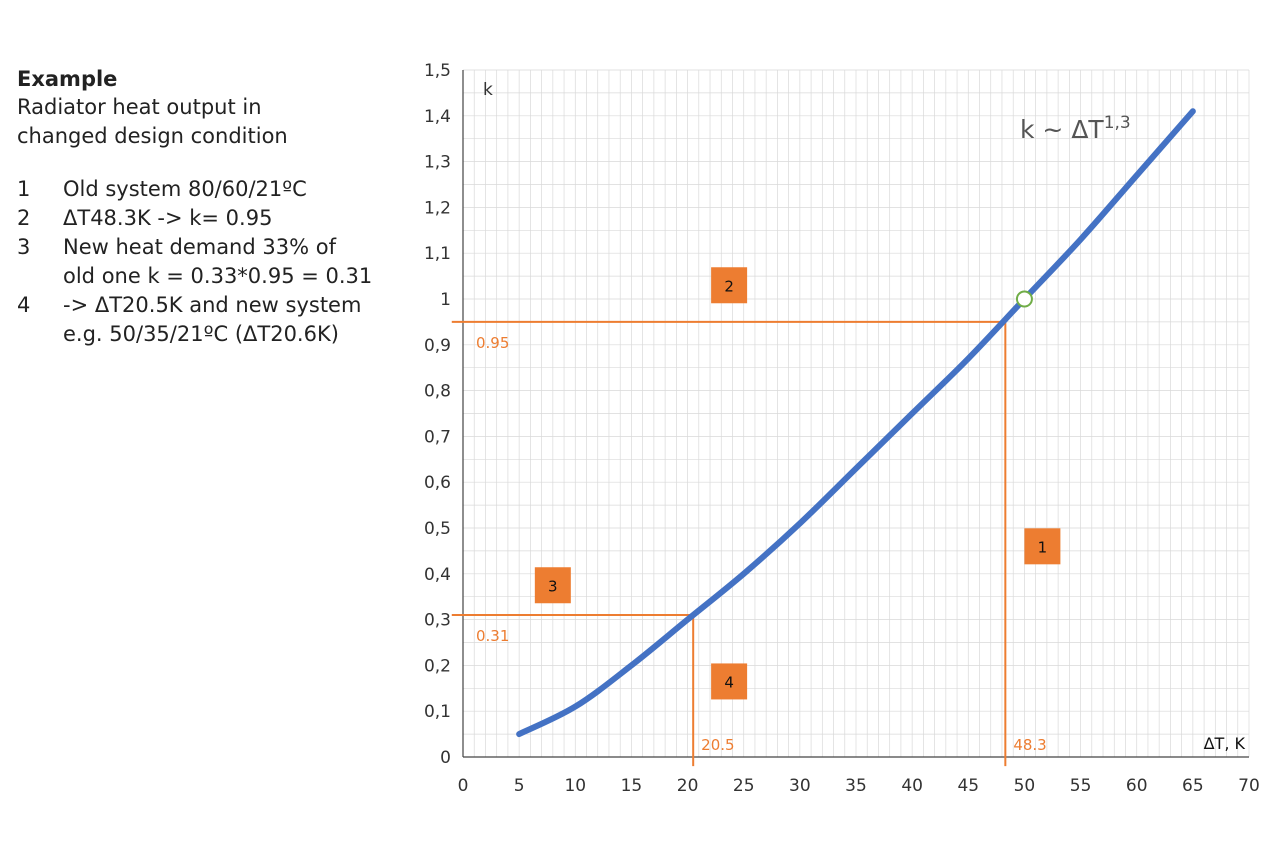 Image resolution: width=1280 pixels, height=854 pixels. What do you see at coordinates (437, 208) in the screenshot?
I see `y-tick-label: 1,2` at bounding box center [437, 208].